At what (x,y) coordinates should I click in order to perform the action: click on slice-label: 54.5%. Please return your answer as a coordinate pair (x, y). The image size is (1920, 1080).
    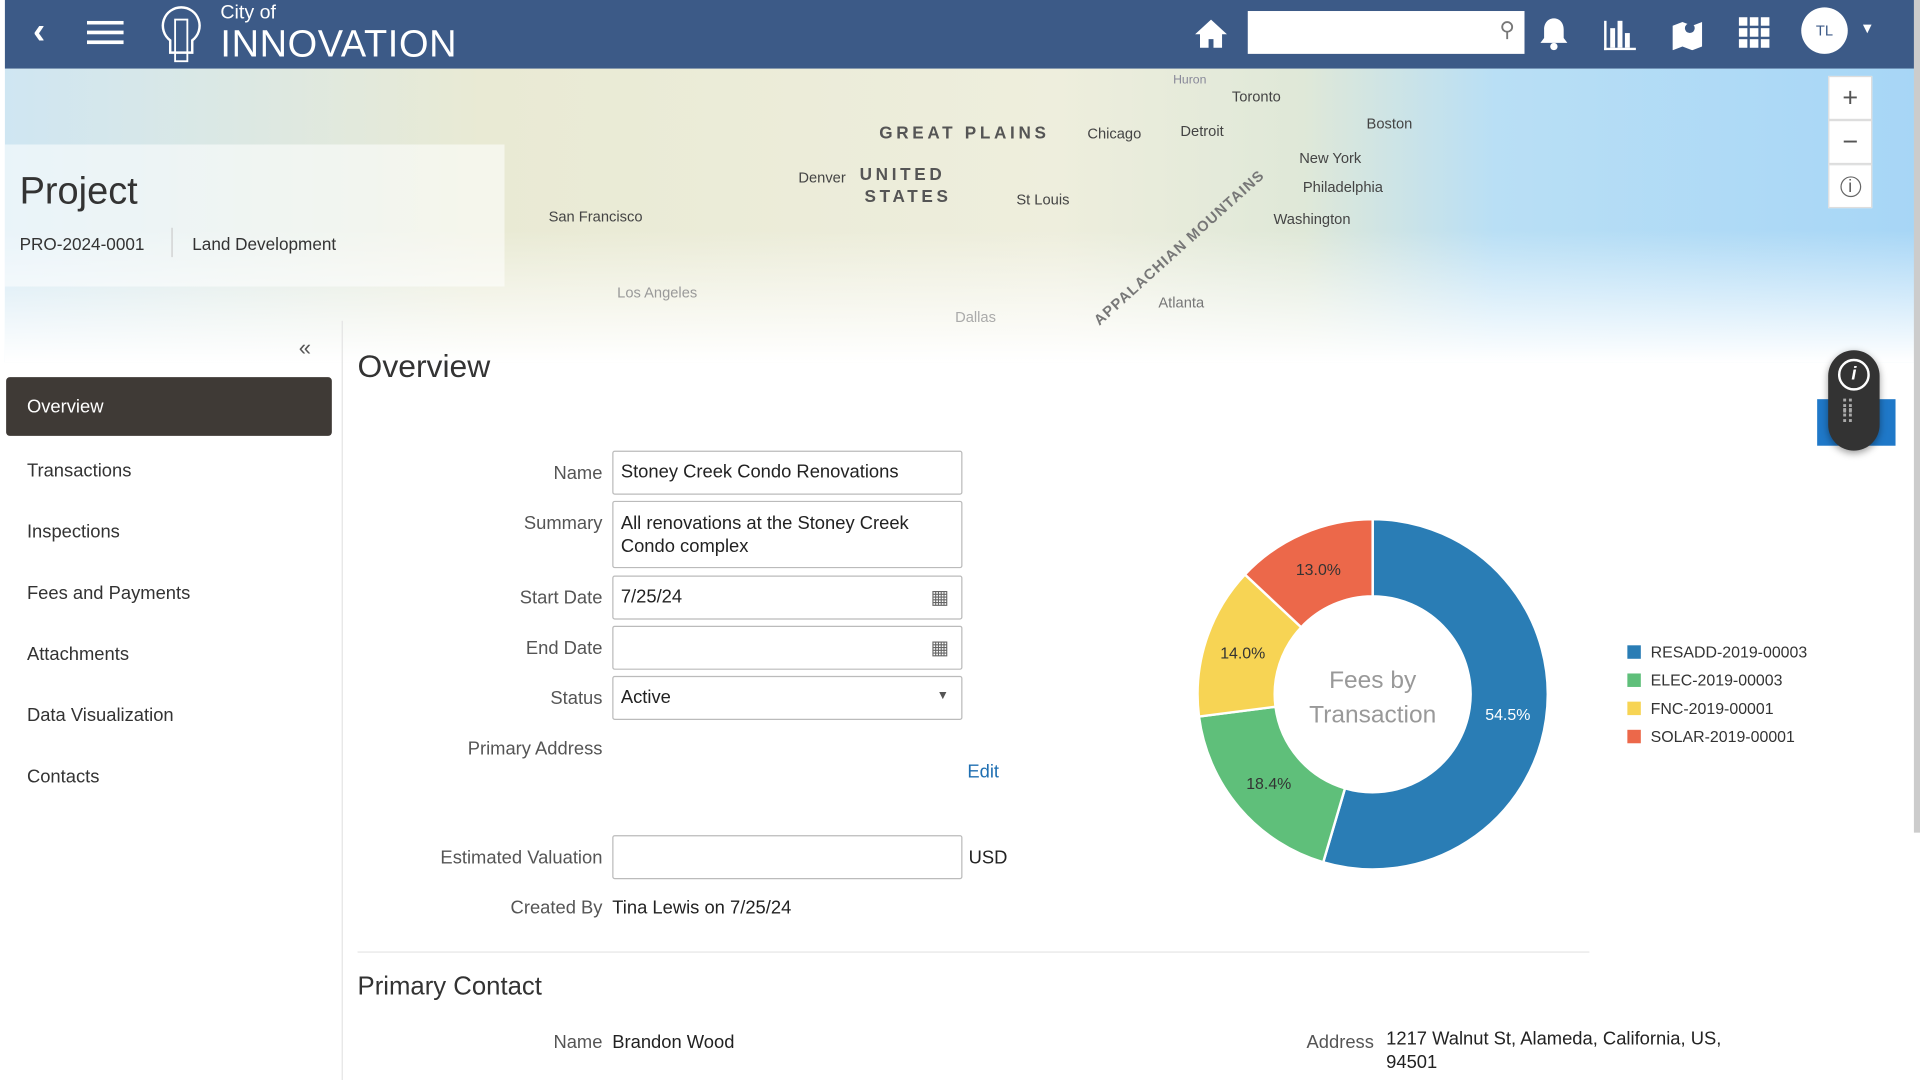
    Looking at the image, I should click on (1507, 715).